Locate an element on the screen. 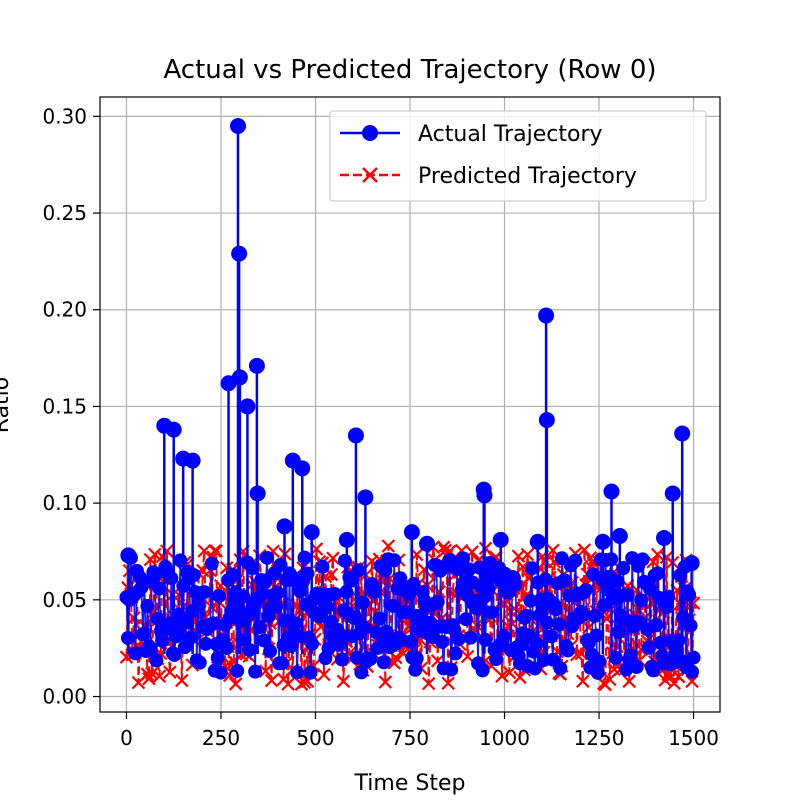  x-tick-label: 1500 is located at coordinates (693, 738).